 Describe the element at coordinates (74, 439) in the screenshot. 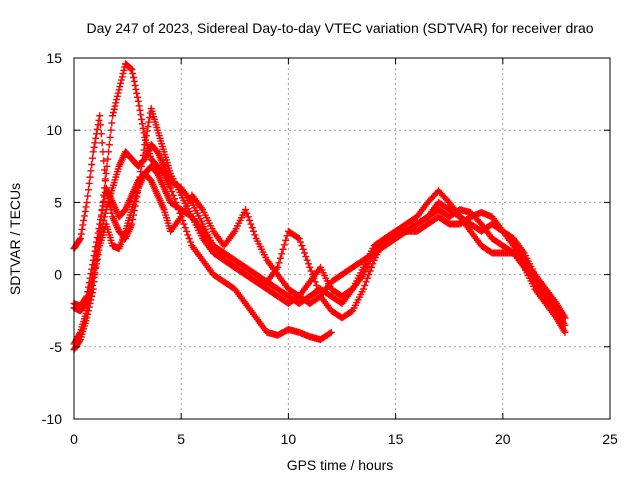

I see `x-tick-label: 0` at that location.